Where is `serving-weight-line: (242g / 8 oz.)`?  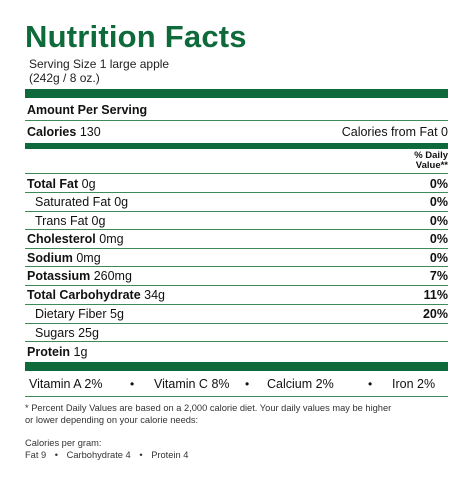 serving-weight-line: (242g / 8 oz.) is located at coordinates (64, 78).